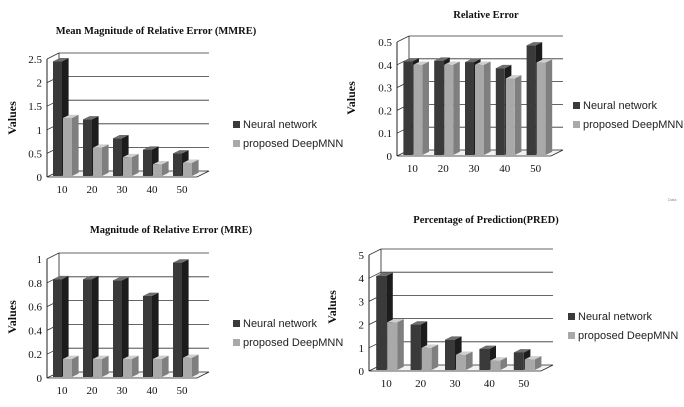 The width and height of the screenshot is (684, 407). I want to click on y-tick-label: 2, so click(362, 326).